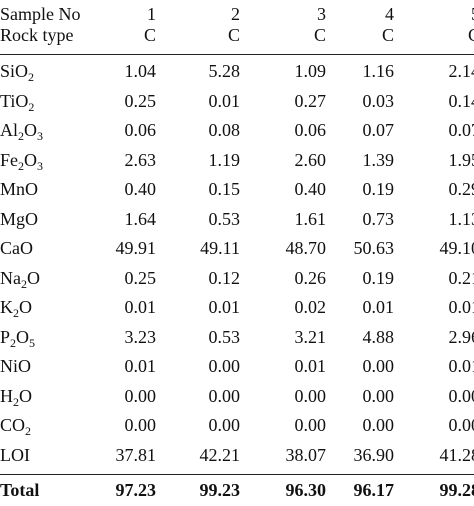 The image size is (474, 506). Describe the element at coordinates (311, 71) in the screenshot. I see `cell-value: 1.09` at that location.